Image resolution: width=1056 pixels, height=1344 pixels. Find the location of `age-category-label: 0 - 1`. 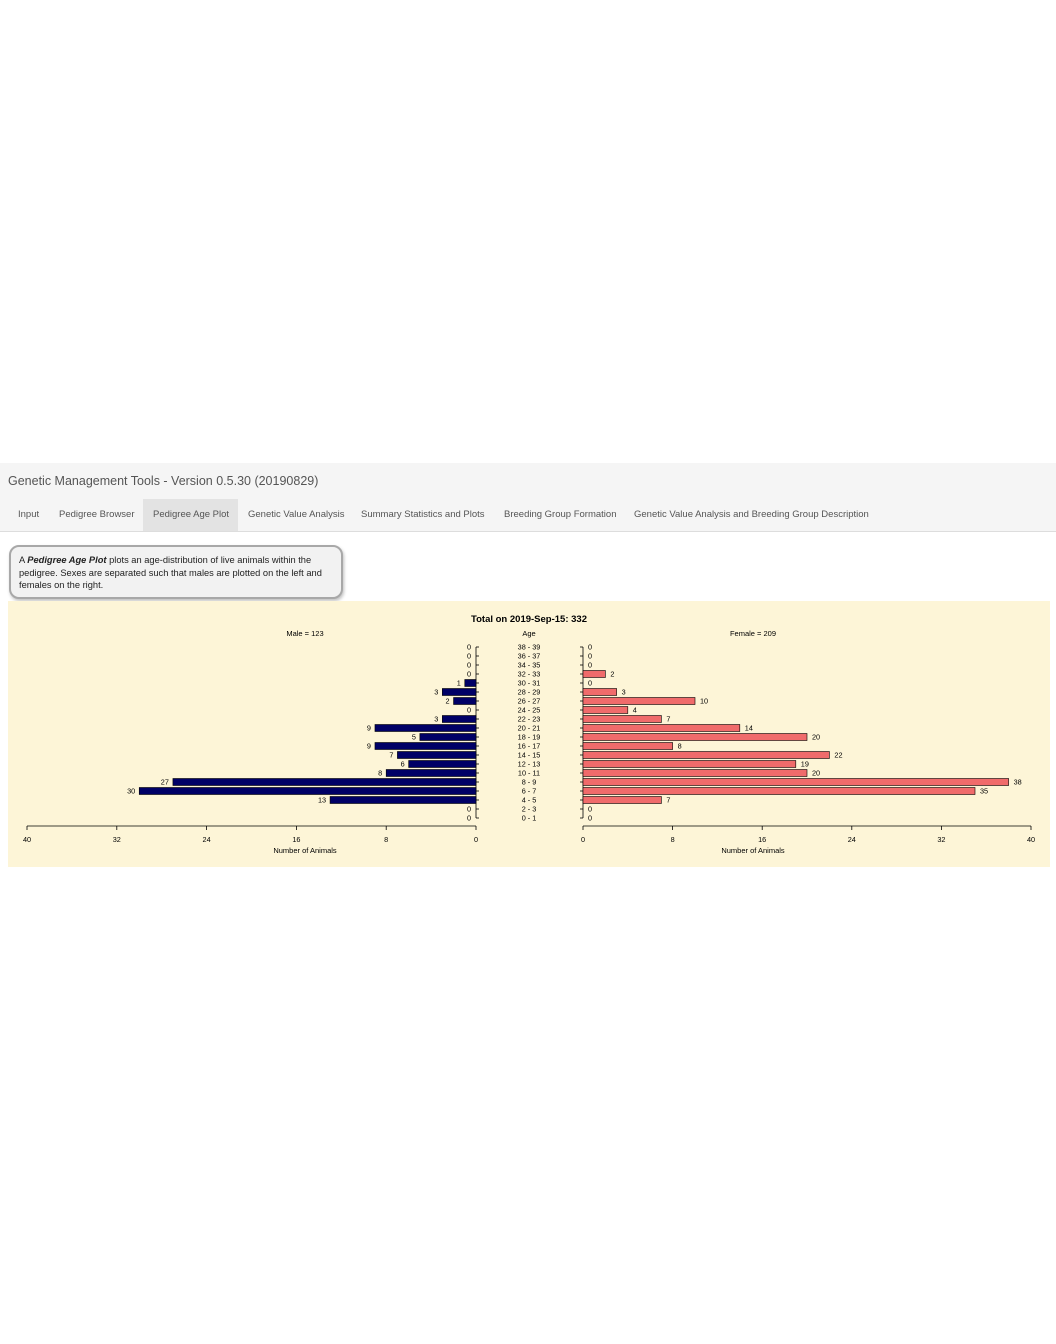

age-category-label: 0 - 1 is located at coordinates (529, 818).